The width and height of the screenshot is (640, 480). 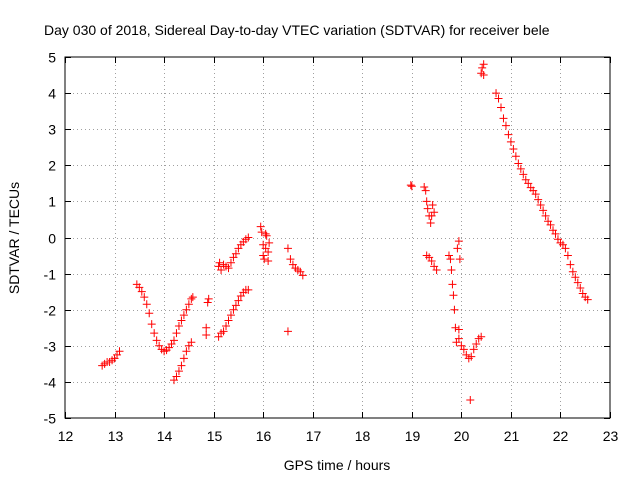 What do you see at coordinates (265, 243) in the screenshot?
I see `series-seg7` at bounding box center [265, 243].